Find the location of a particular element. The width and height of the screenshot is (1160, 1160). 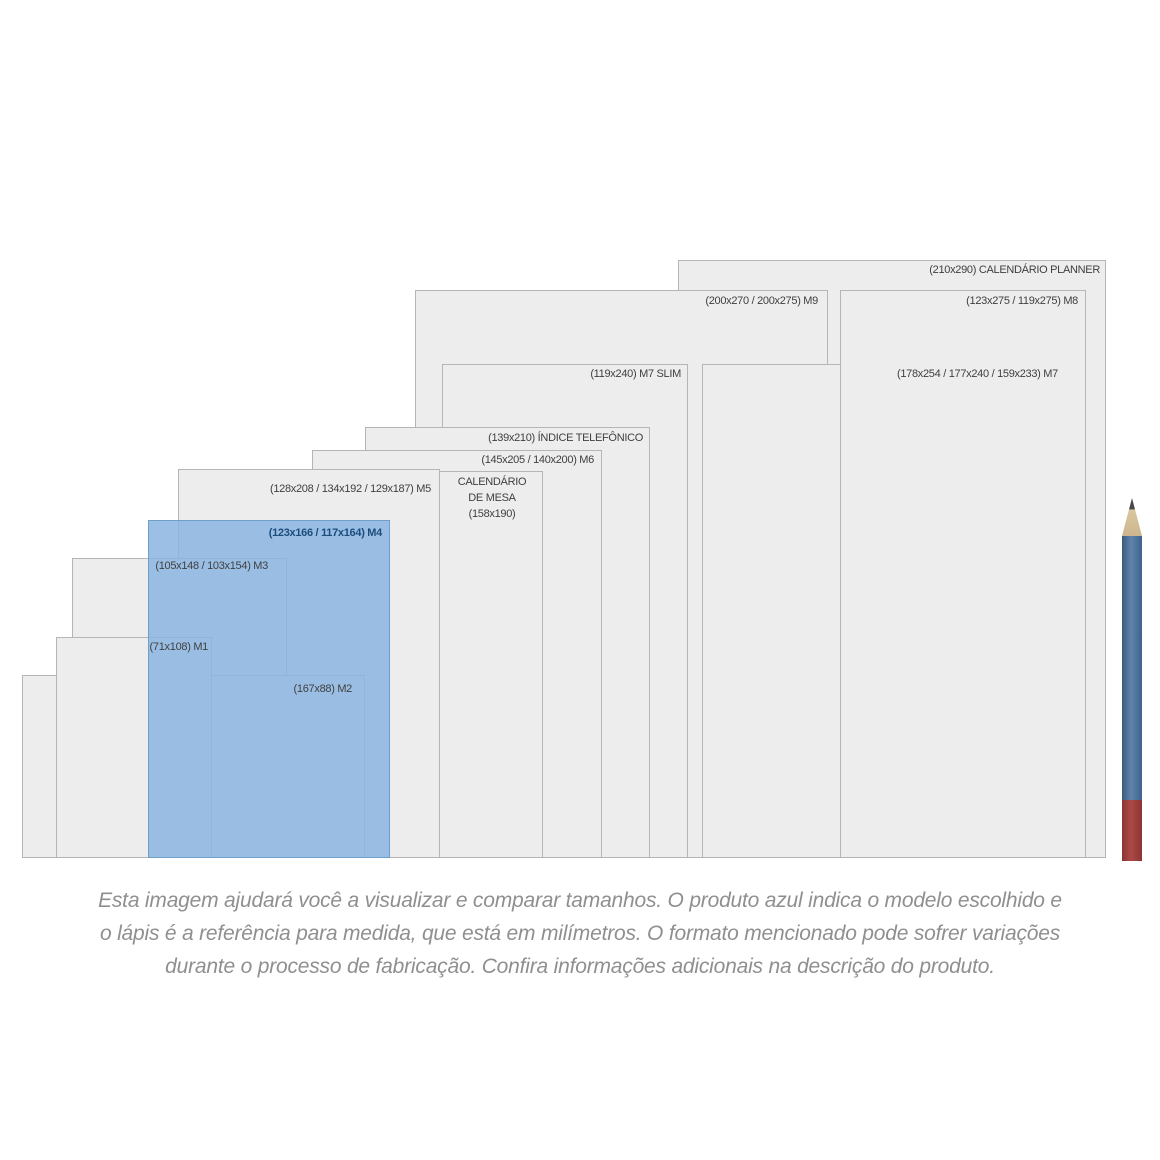

calendario-de-mesa-line2: DE MESA is located at coordinates (492, 498).